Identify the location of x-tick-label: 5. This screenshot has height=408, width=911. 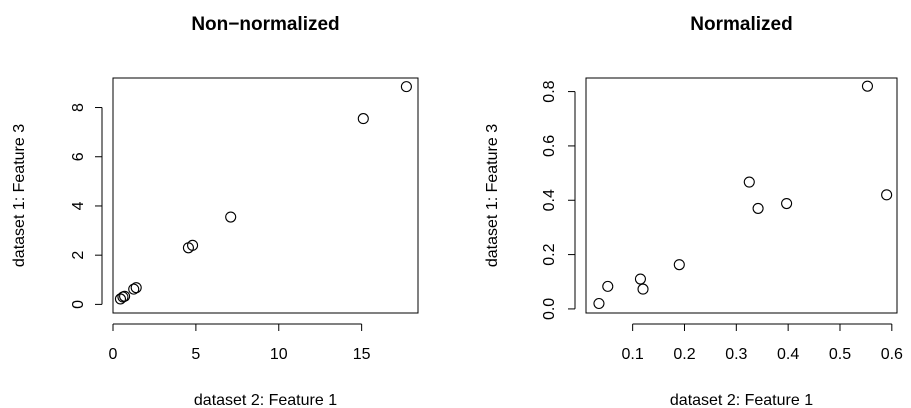
(195, 354).